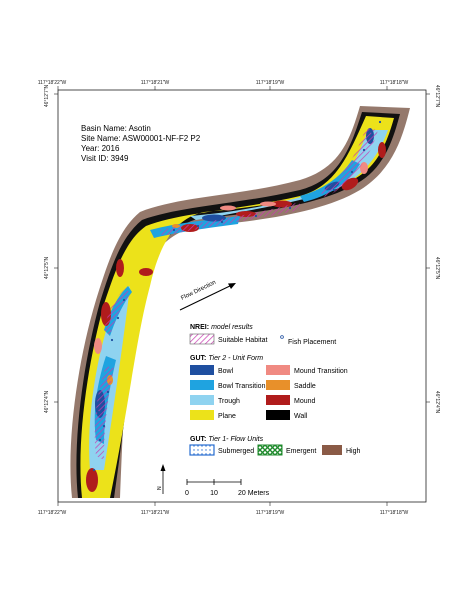 Image resolution: width=468 pixels, height=606 pixels. Describe the element at coordinates (202, 400) in the screenshot. I see `legend-trough-swatch` at that location.